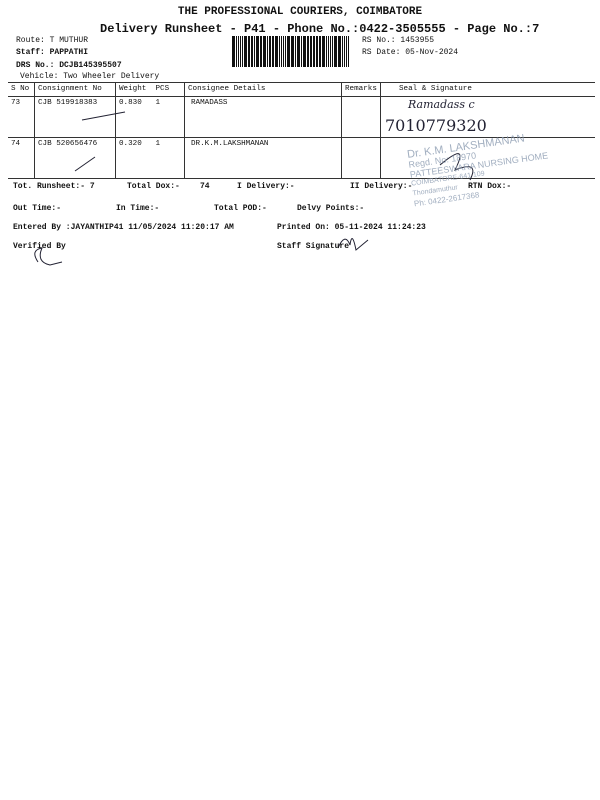 Image resolution: width=600 pixels, height=800 pixels. Describe the element at coordinates (37, 208) in the screenshot. I see `out-time: Out Time:-` at that location.